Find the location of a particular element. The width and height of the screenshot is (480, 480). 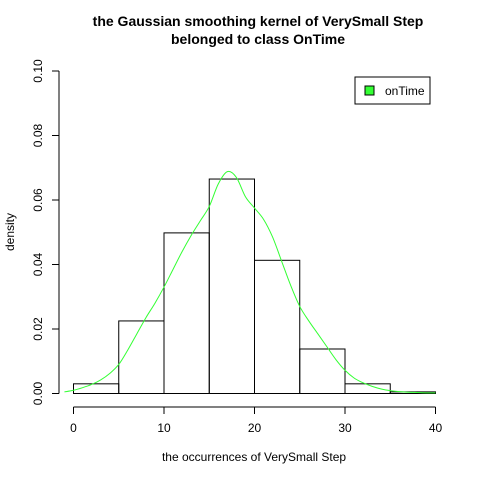

chart-title-line-2: belonged to class OnTime is located at coordinates (258, 39).